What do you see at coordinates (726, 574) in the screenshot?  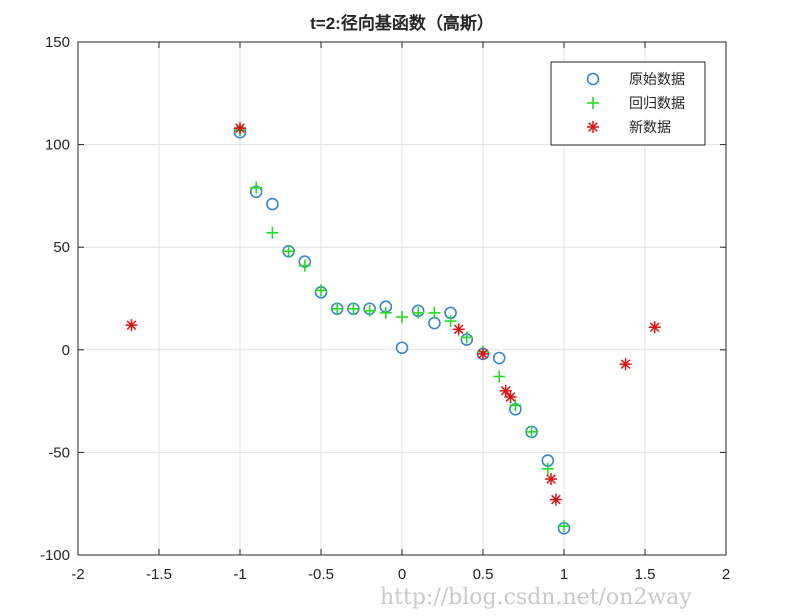 I see `x-tick-label: 2` at bounding box center [726, 574].